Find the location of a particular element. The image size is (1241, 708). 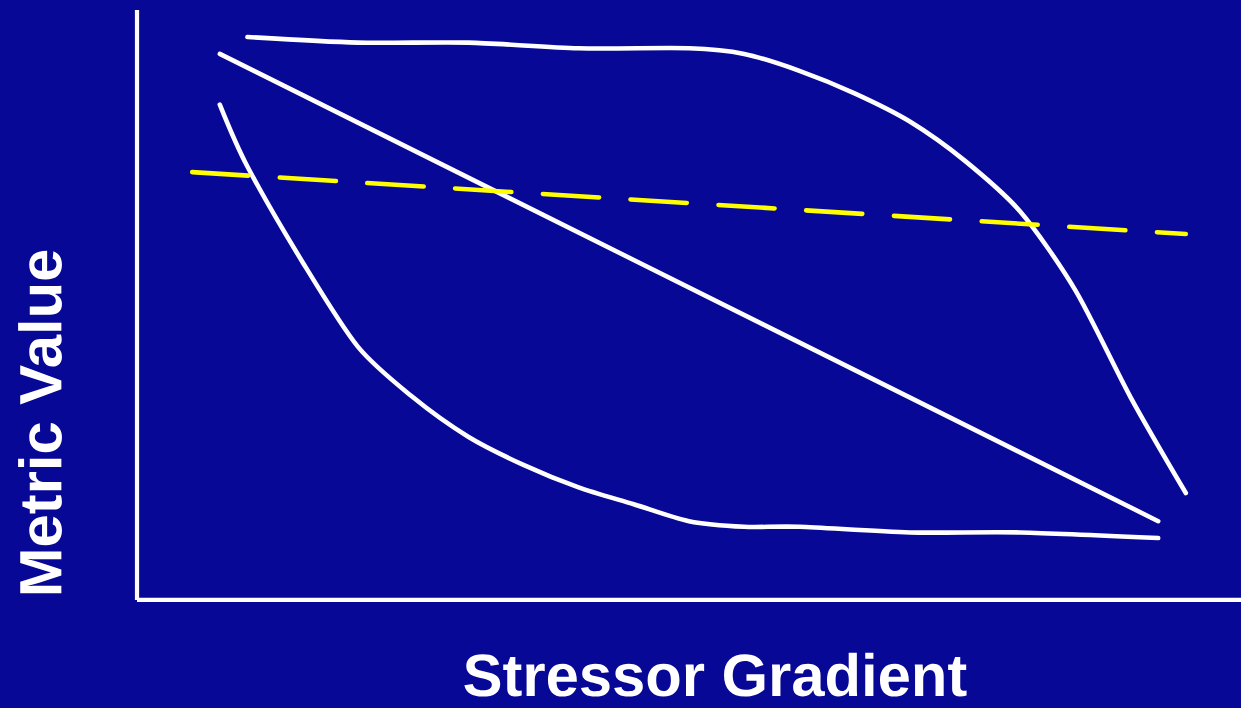

x-axis-title: Stressor Gradient is located at coordinates (715, 674).